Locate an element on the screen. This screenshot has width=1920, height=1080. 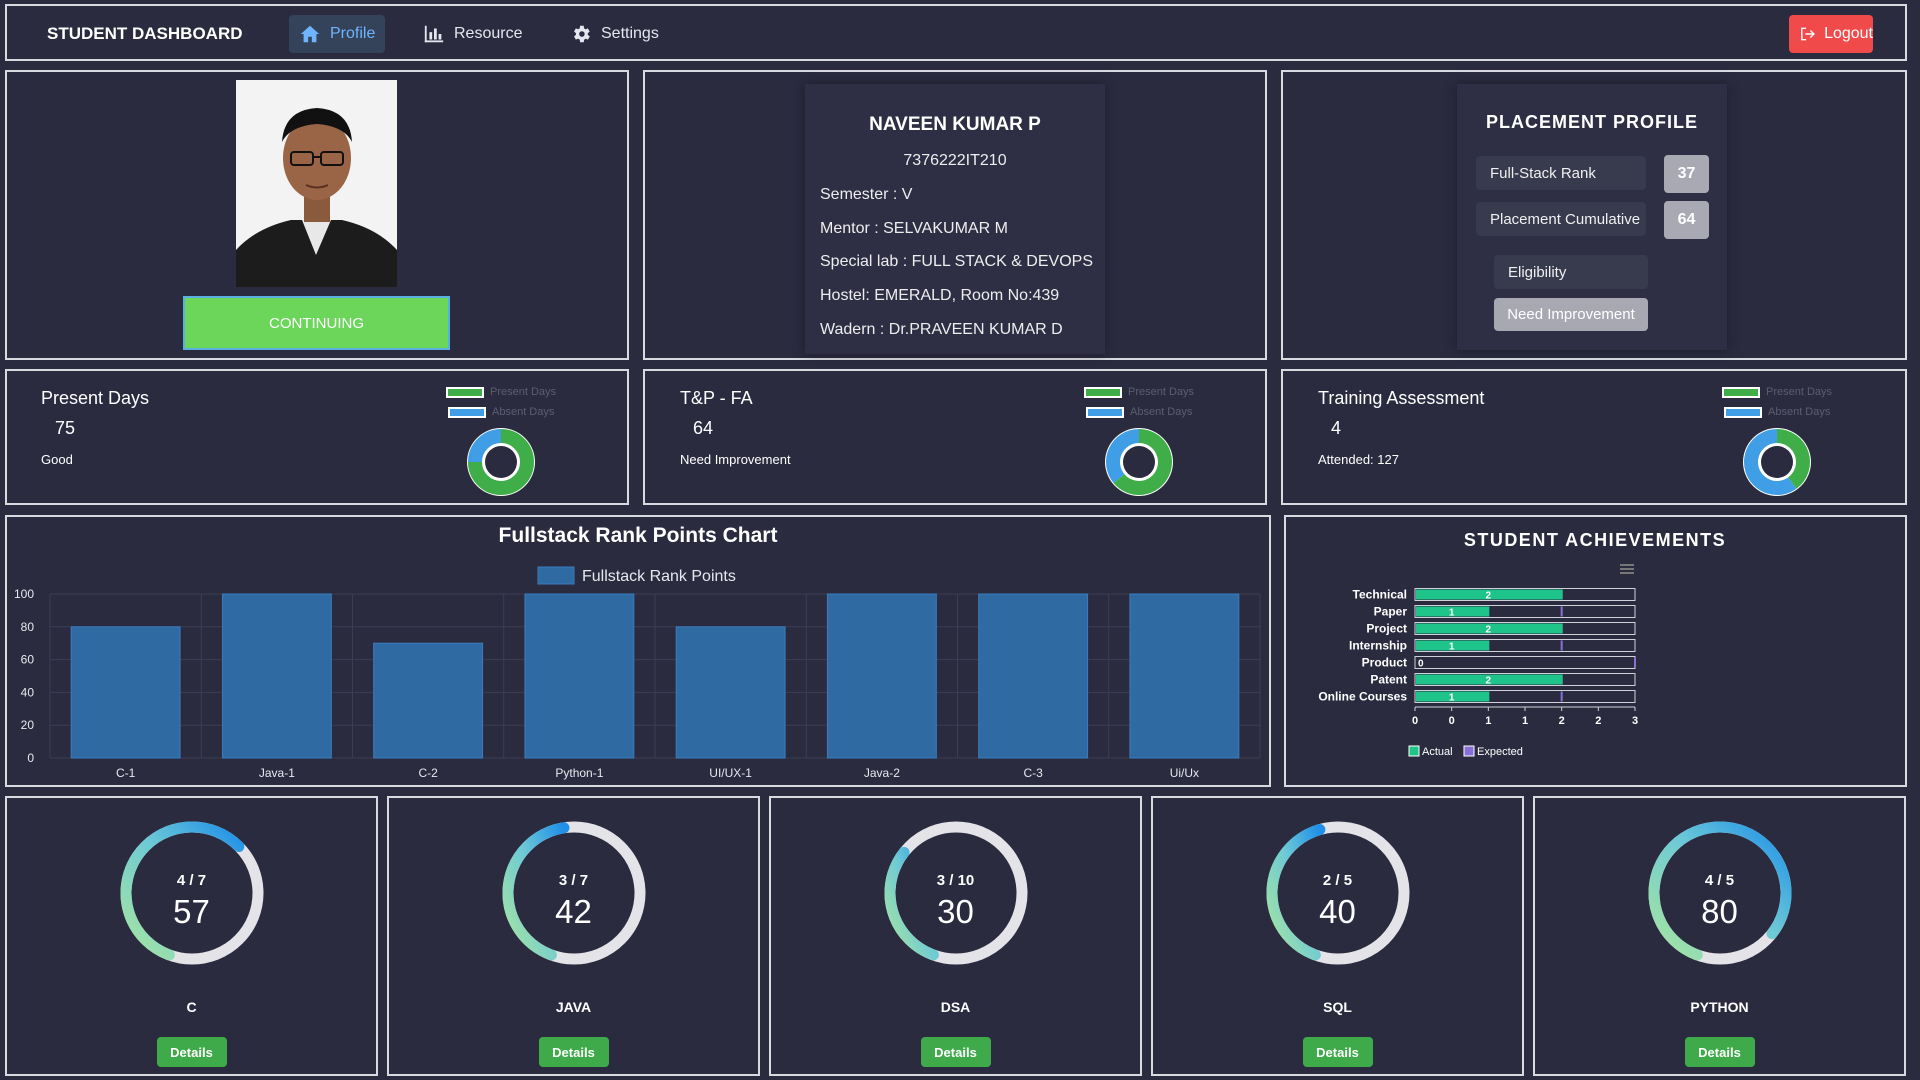
nav-profile-label: Profile is located at coordinates (353, 33).